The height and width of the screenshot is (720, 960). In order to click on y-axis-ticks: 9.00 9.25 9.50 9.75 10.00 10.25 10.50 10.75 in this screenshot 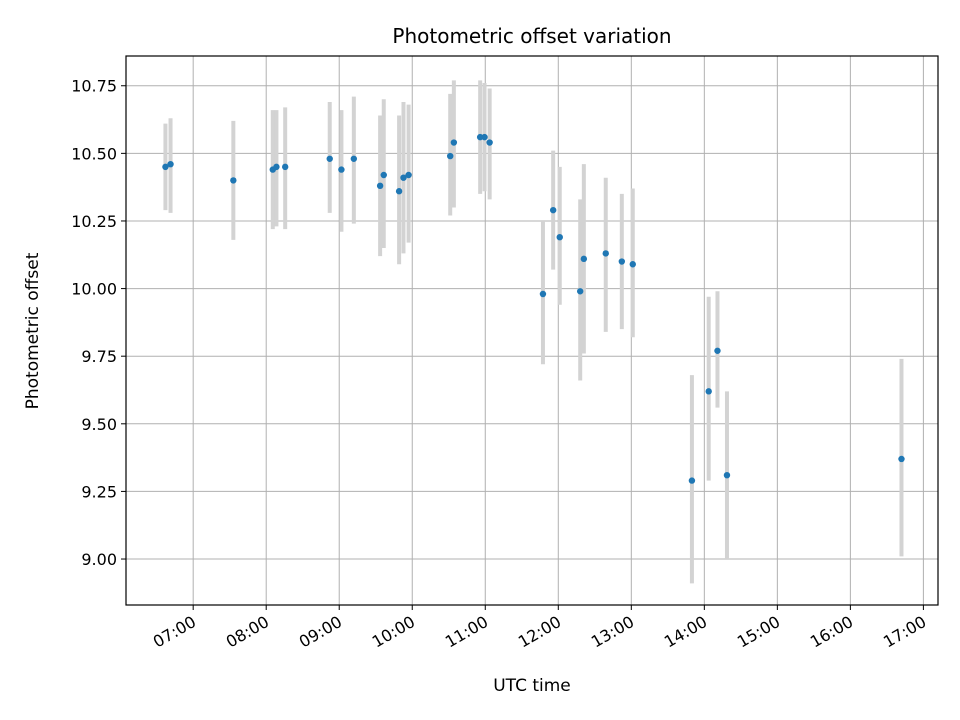, I will do `click(98, 323)`.